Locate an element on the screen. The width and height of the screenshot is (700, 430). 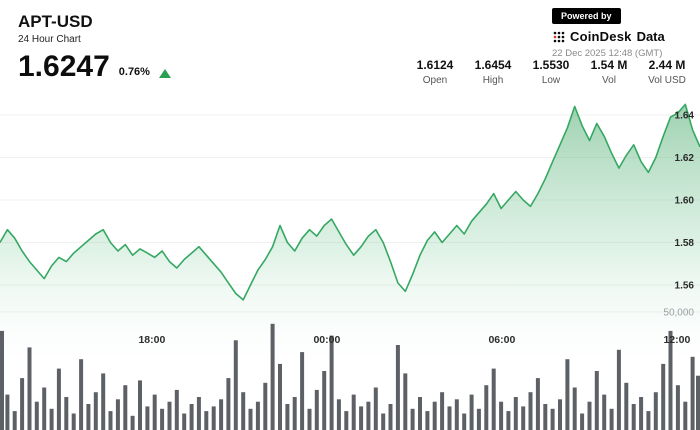
stat-label: Vol USD is located at coordinates (667, 80).